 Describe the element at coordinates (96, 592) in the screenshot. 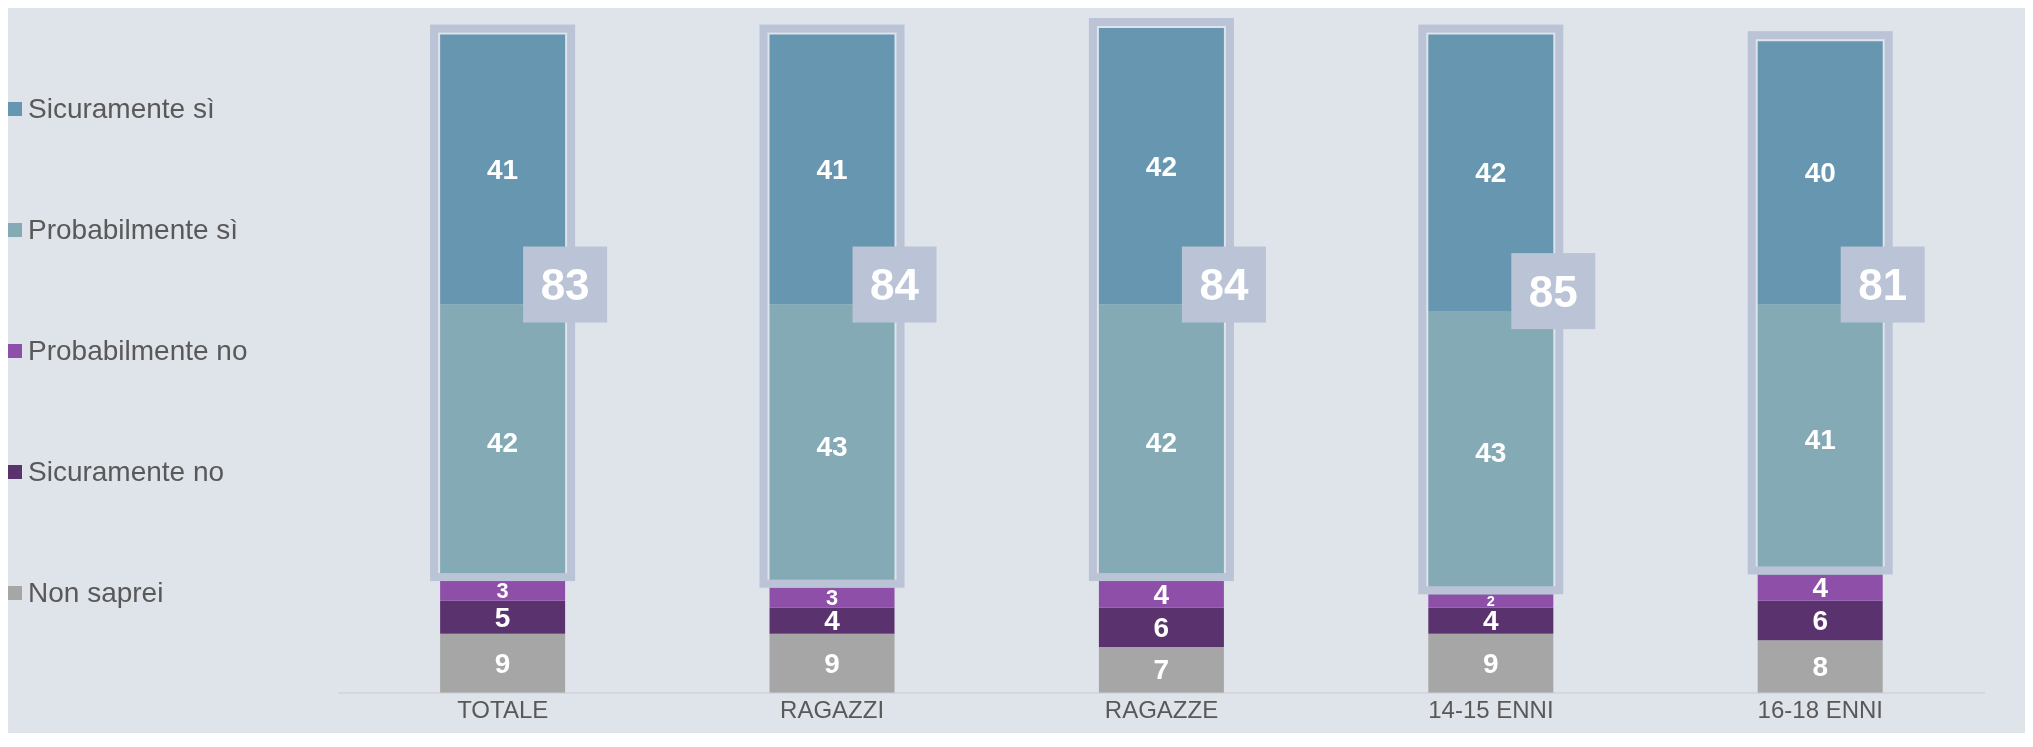

I see `legend-label: Non saprei` at that location.